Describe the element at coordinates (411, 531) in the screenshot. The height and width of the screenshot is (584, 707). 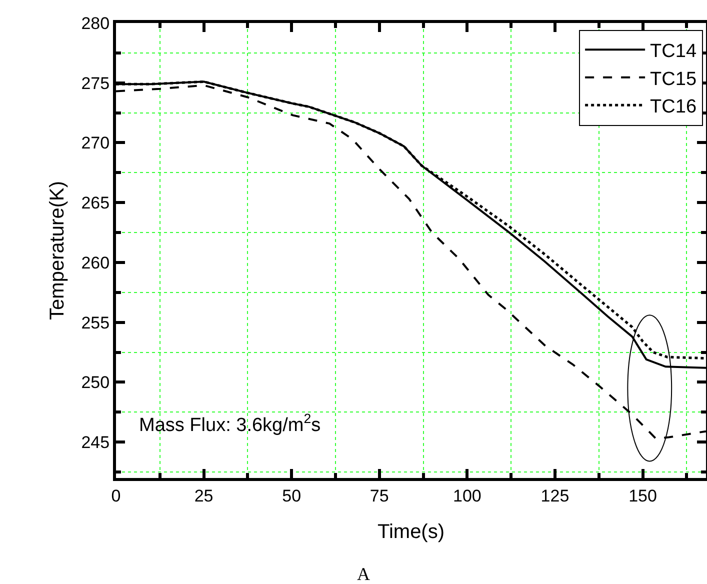
I see `x-axis-title: Time(s)` at that location.